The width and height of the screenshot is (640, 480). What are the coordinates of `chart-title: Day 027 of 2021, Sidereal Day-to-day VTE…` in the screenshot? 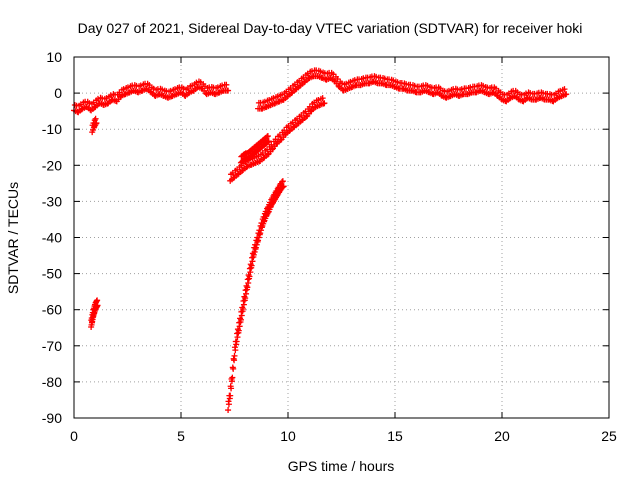 It's located at (330, 28).